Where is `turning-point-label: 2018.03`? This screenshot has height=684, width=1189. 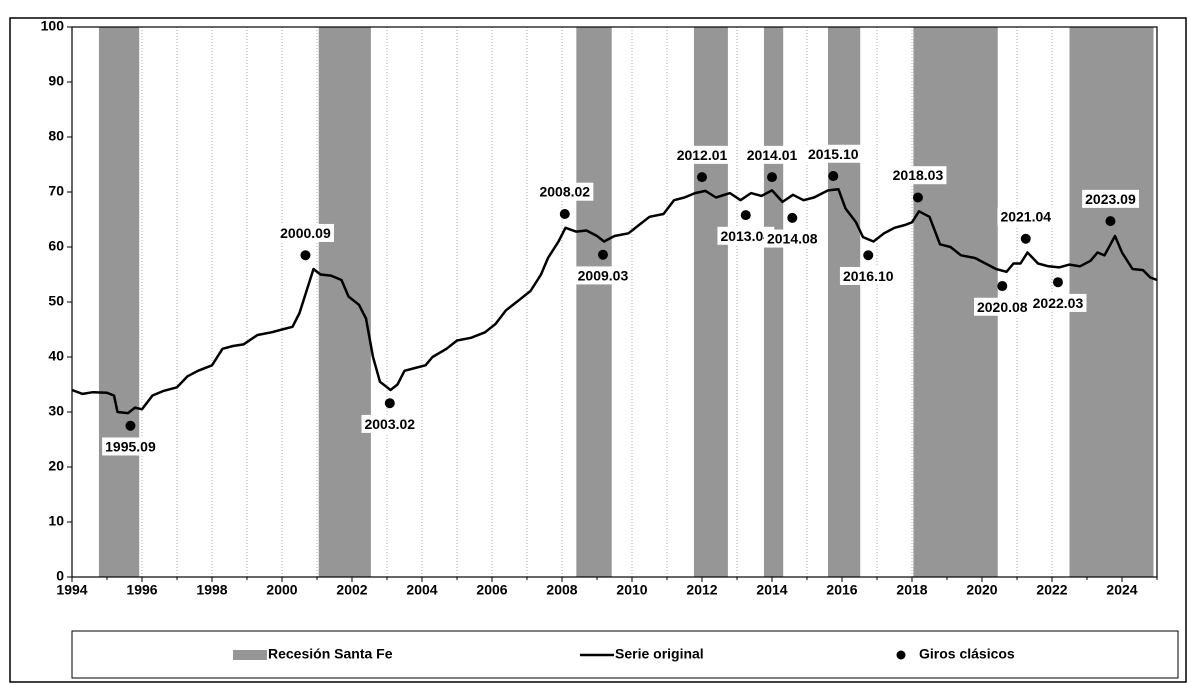
turning-point-label: 2018.03 is located at coordinates (918, 175).